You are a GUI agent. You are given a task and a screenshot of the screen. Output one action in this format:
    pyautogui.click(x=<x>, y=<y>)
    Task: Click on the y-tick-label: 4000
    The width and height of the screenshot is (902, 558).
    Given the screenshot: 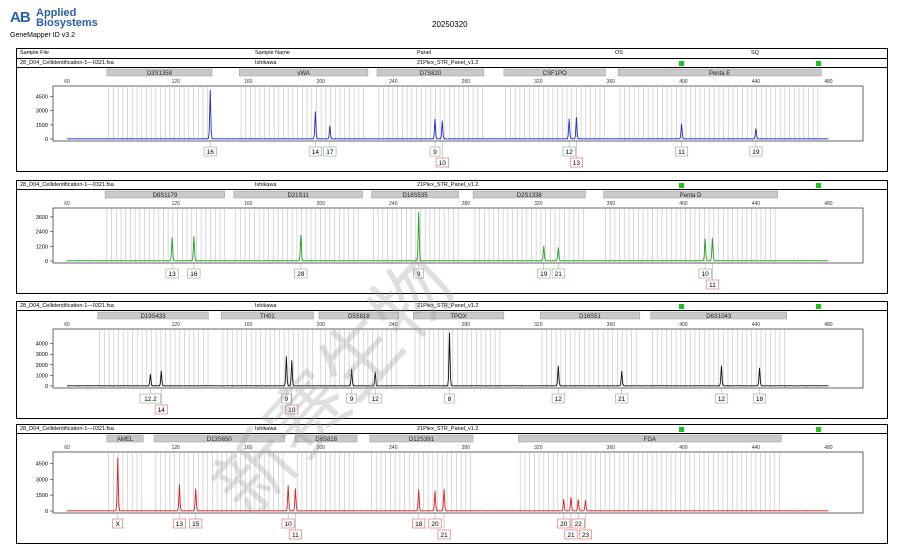 What is the action you would take?
    pyautogui.click(x=42, y=345)
    